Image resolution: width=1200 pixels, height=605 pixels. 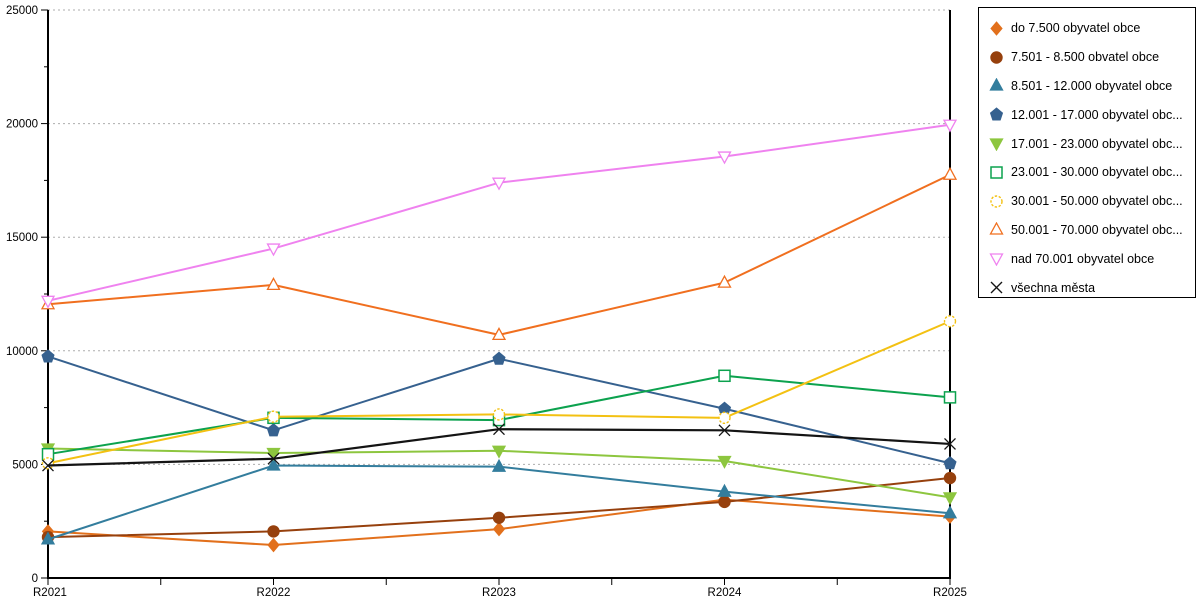 I want to click on legend-label: všechna města, so click(x=1053, y=287).